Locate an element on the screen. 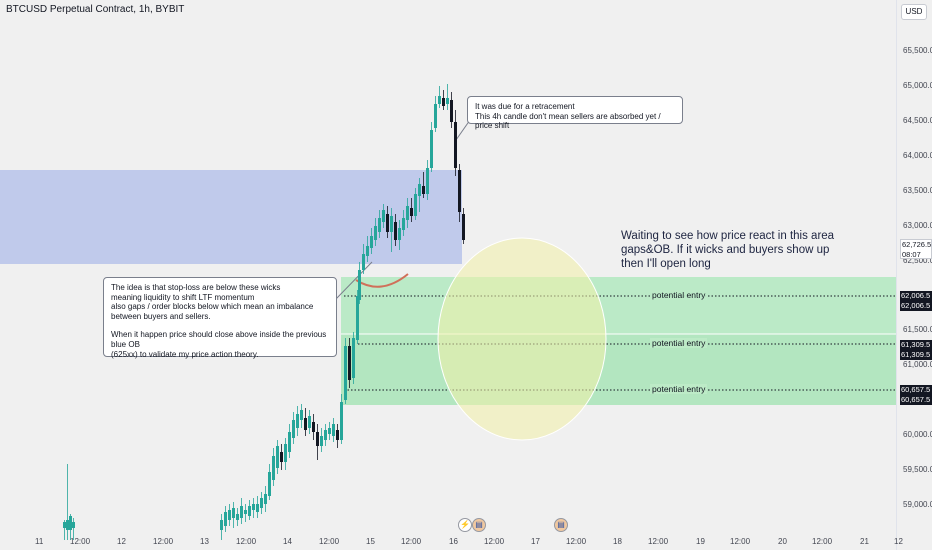 The height and width of the screenshot is (550, 932). candle-countdown: 08:07 is located at coordinates (911, 254).